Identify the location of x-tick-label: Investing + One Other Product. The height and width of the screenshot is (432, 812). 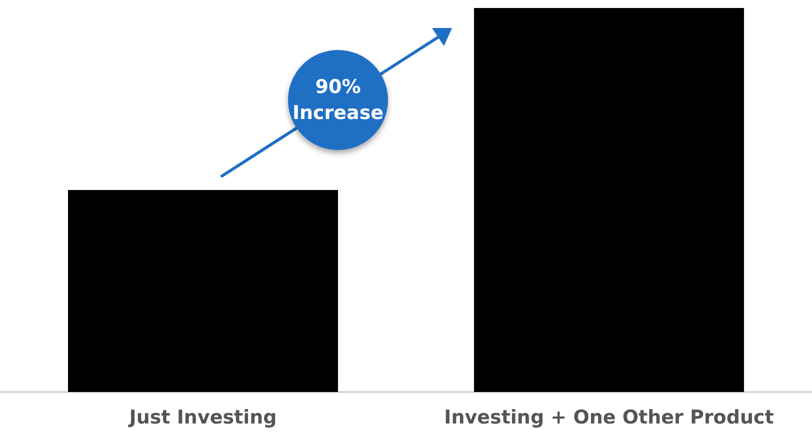
(609, 417).